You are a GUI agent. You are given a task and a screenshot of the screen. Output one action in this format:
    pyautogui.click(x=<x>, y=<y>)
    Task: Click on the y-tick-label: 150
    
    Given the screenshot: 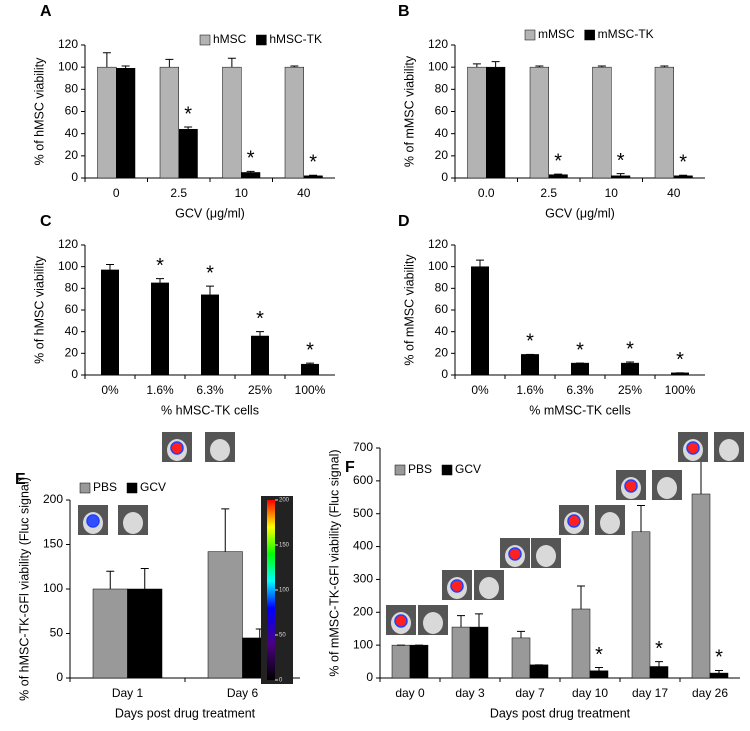 What is the action you would take?
    pyautogui.click(x=53, y=544)
    